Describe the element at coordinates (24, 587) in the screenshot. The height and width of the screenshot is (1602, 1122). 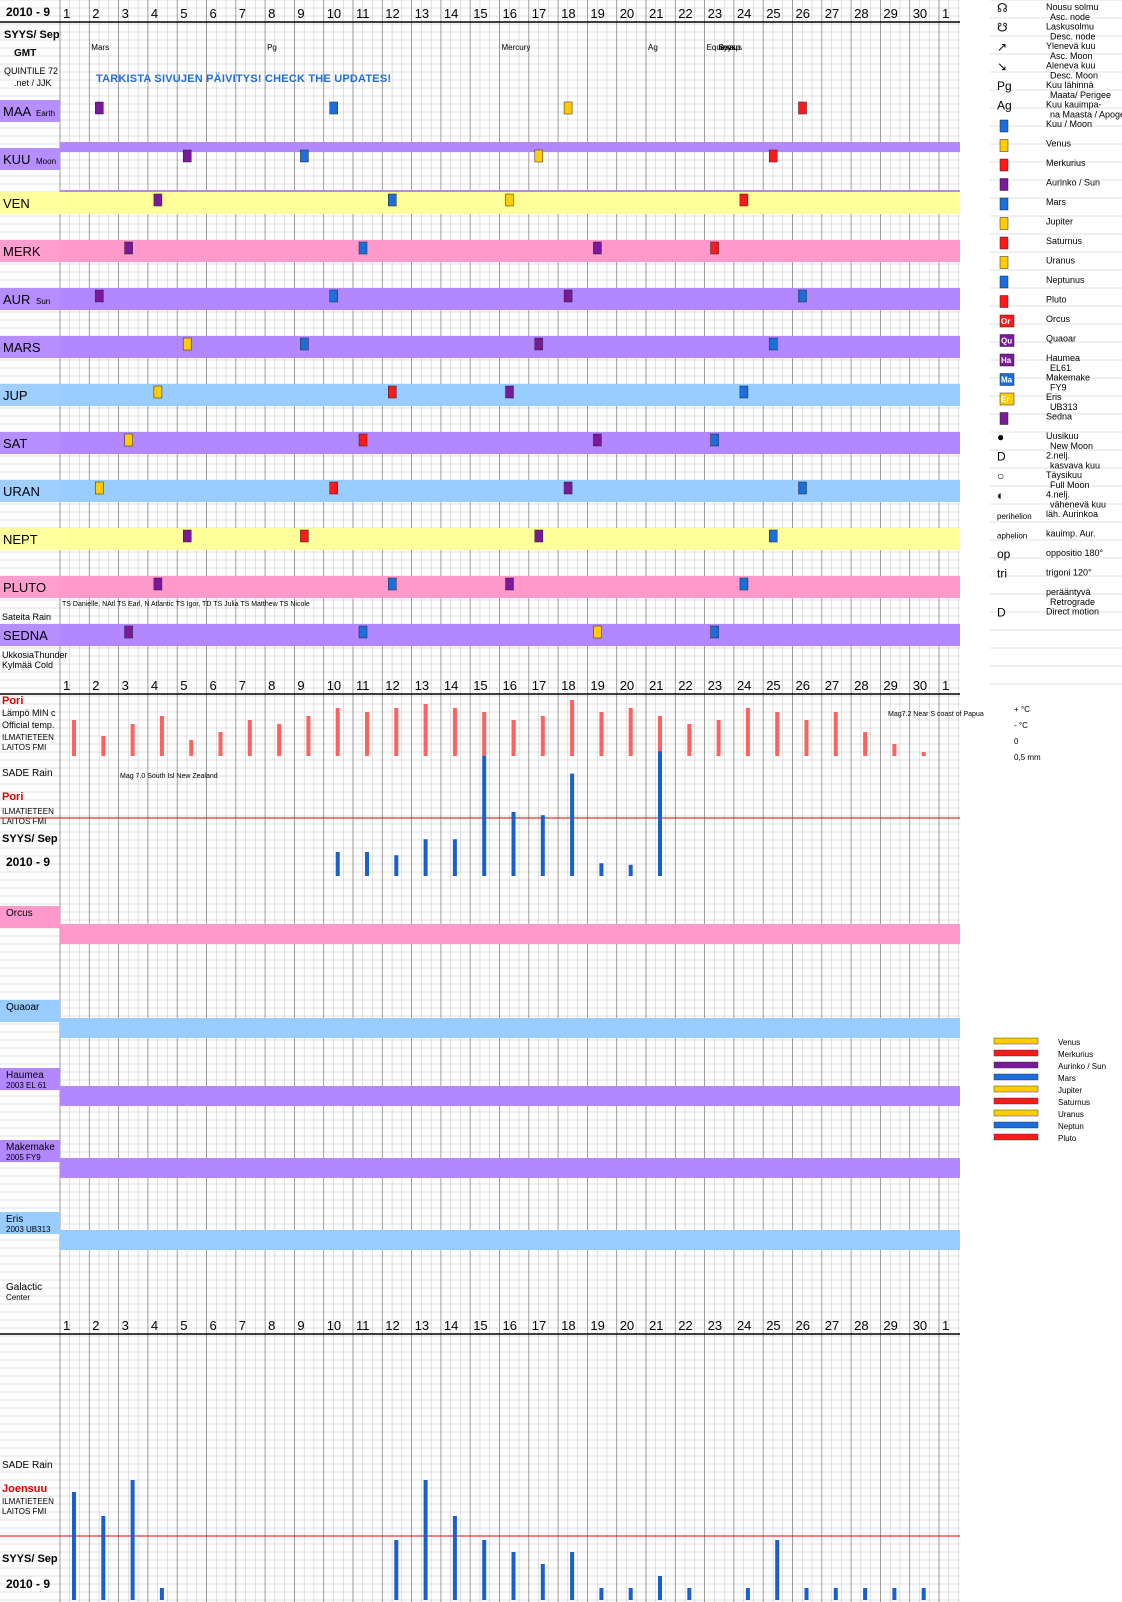
I see `planet-row-label: PLUTO` at that location.